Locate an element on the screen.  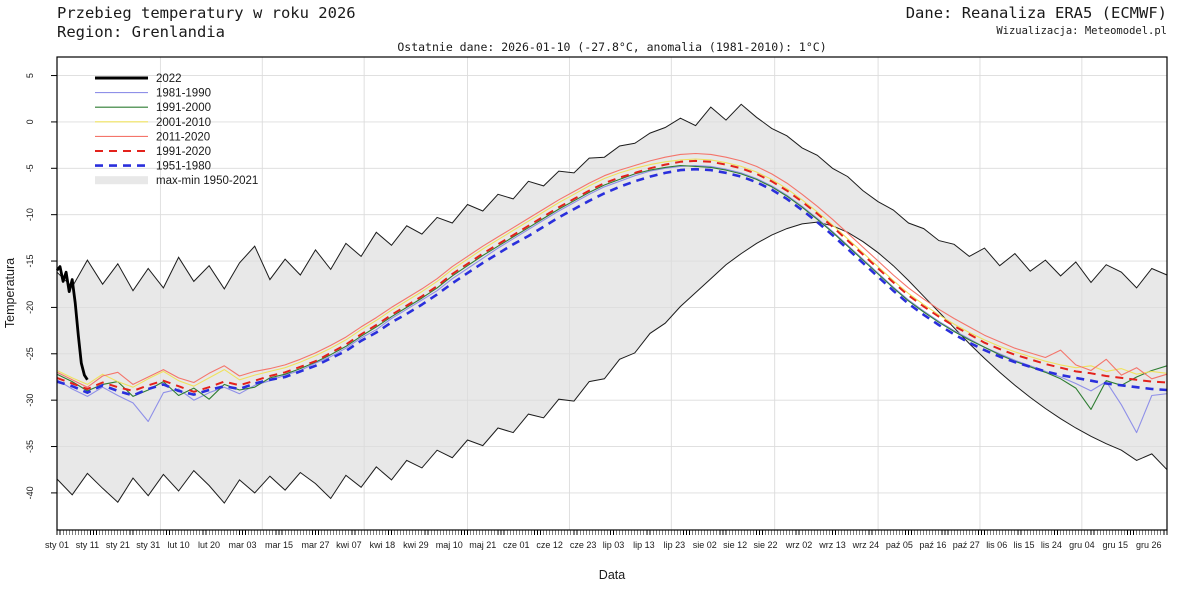
legend-swatch-band is located at coordinates (121, 180).